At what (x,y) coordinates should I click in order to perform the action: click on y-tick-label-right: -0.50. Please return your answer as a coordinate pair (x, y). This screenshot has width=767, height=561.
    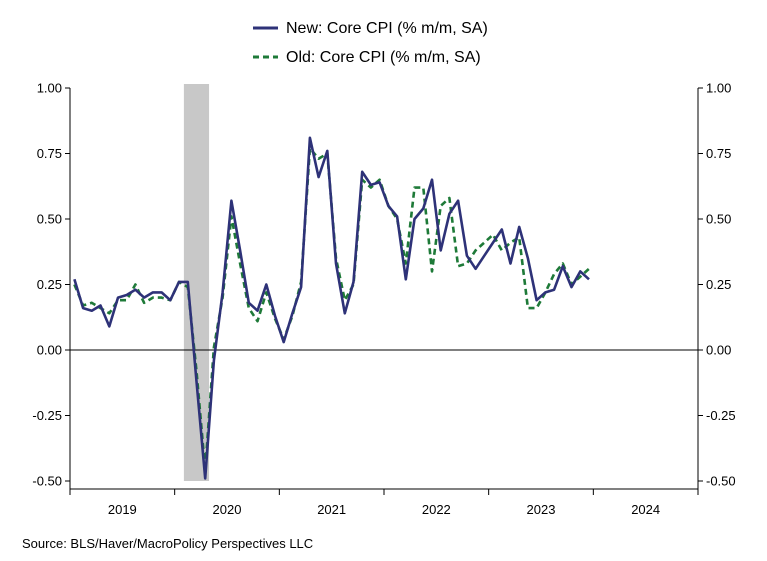
    Looking at the image, I should click on (721, 481).